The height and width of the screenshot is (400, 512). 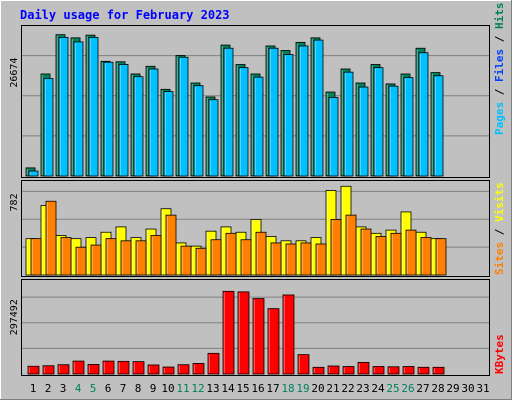 I want to click on x-tick-label-day-8: 8, so click(x=138, y=388).